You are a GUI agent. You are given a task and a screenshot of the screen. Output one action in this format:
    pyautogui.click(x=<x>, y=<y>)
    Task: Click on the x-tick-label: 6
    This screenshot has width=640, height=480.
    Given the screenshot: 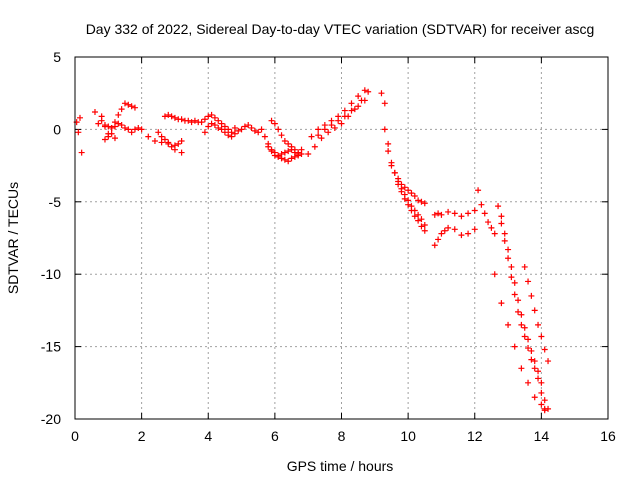 What is the action you would take?
    pyautogui.click(x=275, y=436)
    